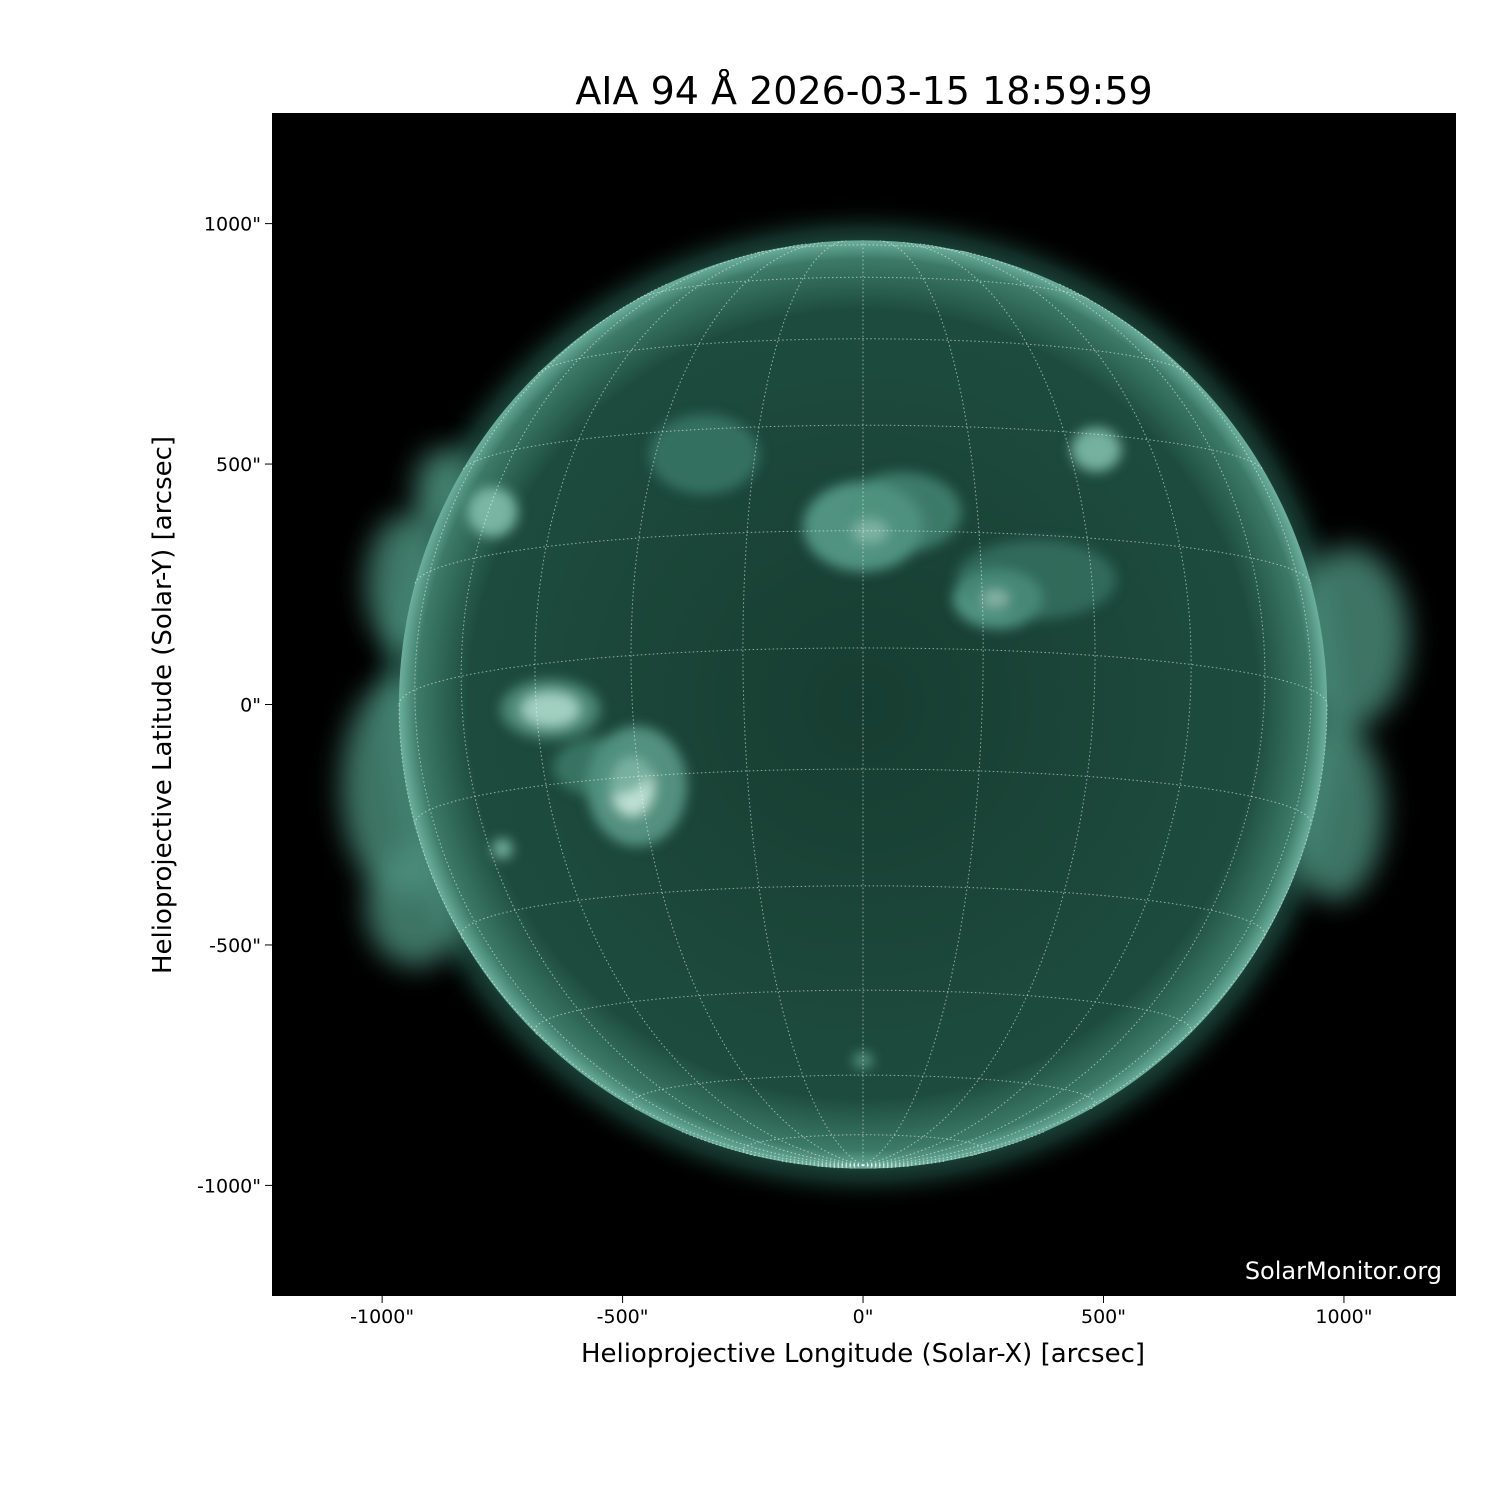  What do you see at coordinates (238, 465) in the screenshot?
I see `y-tick-label: 500"` at bounding box center [238, 465].